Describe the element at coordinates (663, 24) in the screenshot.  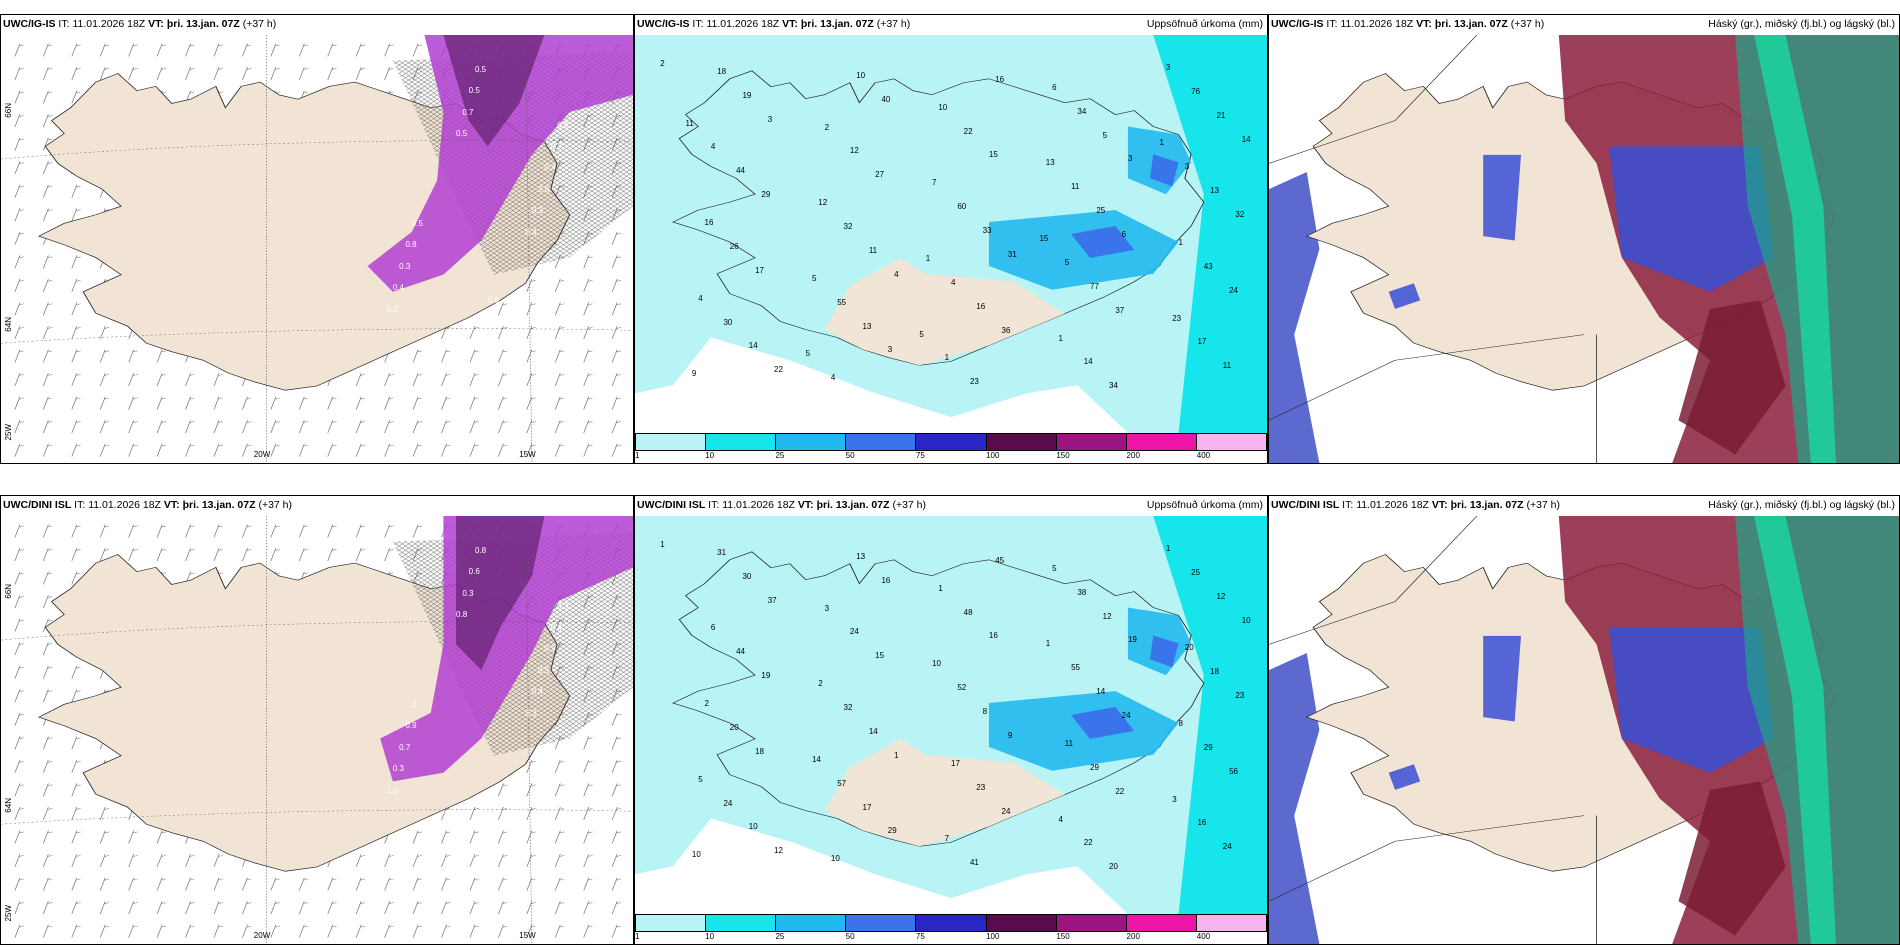
I see `model-name: UWC/IG-IS` at that location.